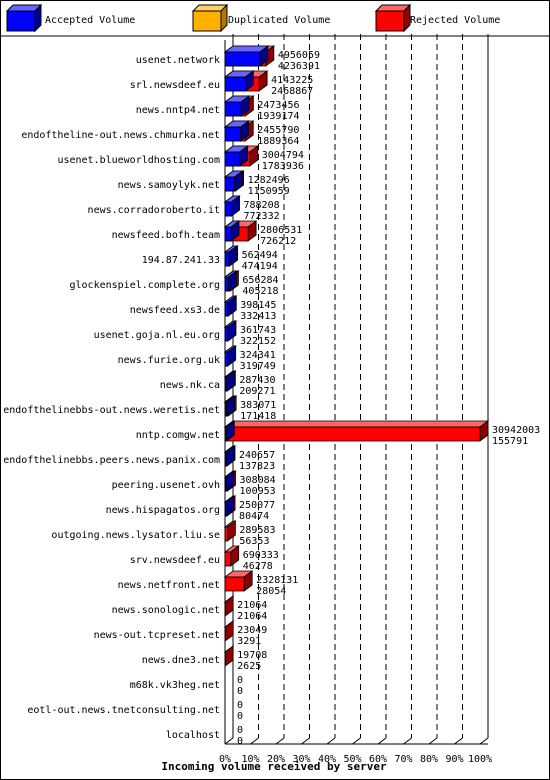 The height and width of the screenshot is (780, 550). Describe the element at coordinates (21, 21) in the screenshot. I see `legend-swatch-accepted` at that location.